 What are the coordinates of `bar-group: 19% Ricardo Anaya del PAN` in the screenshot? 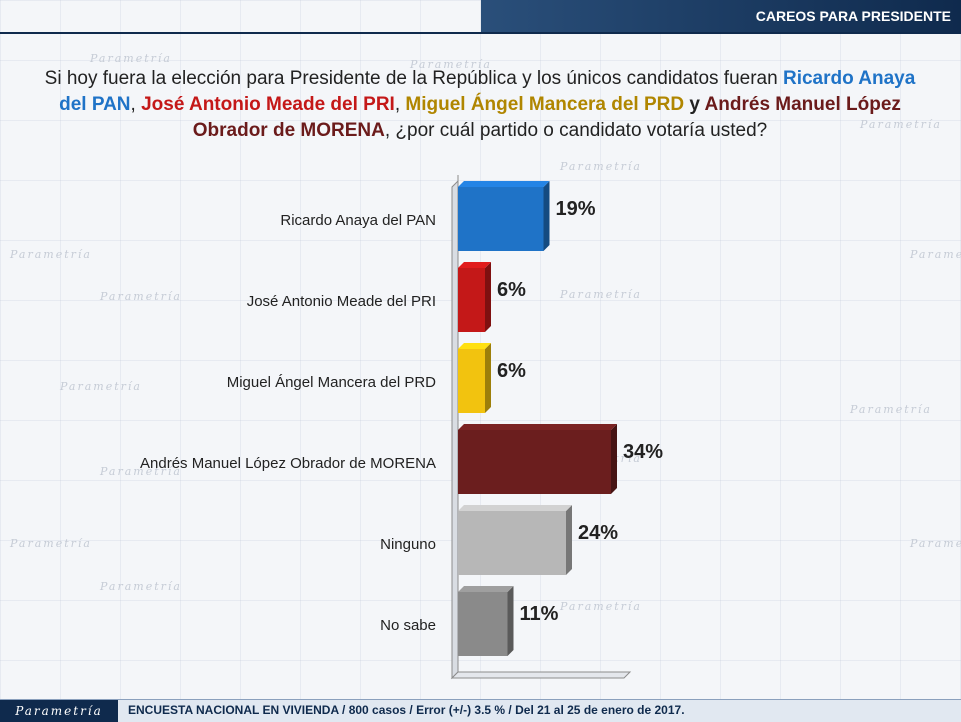 It's located at (438, 216).